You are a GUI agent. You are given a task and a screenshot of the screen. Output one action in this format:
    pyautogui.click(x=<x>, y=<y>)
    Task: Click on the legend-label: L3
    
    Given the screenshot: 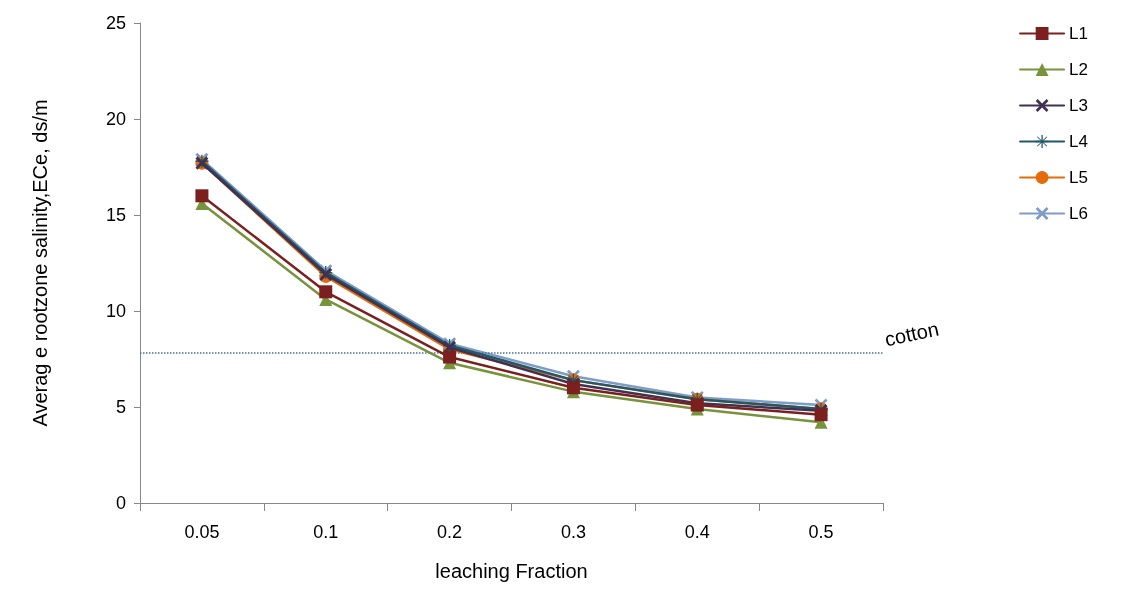 What is the action you would take?
    pyautogui.click(x=1079, y=105)
    